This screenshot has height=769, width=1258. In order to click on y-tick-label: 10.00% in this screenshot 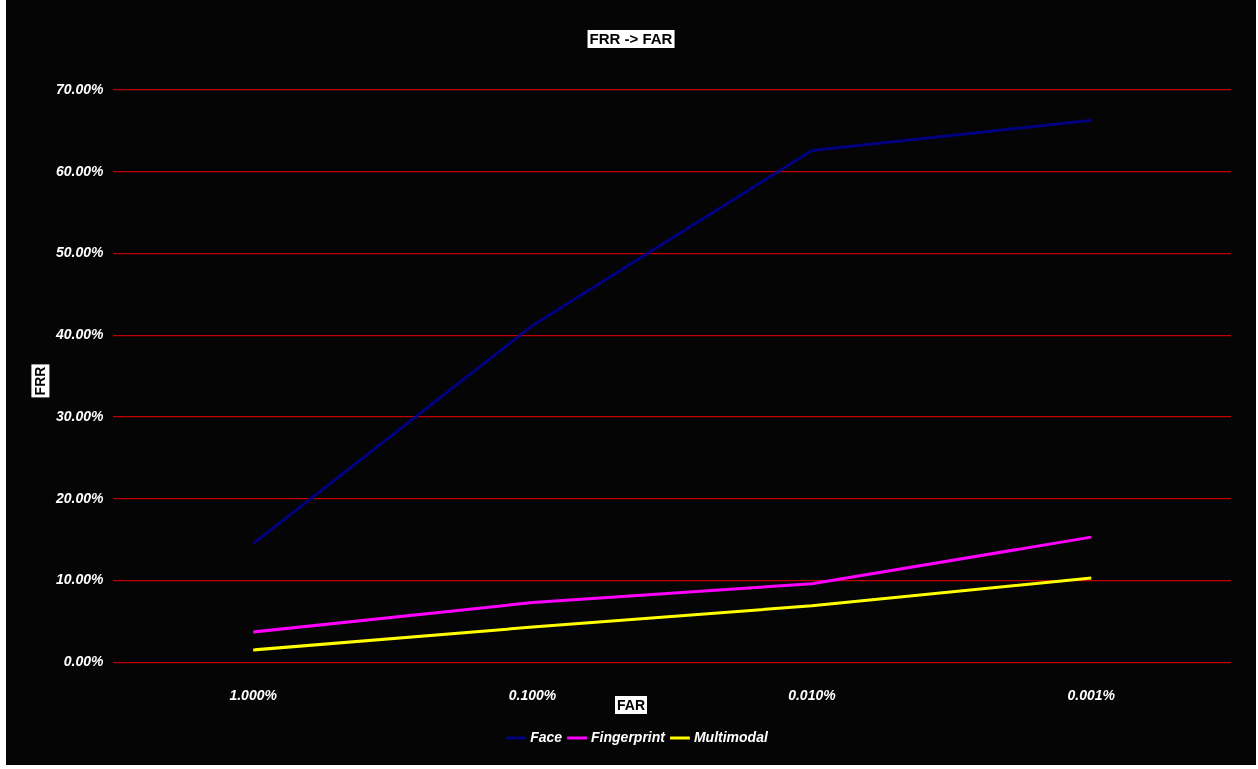, I will do `click(80, 579)`.